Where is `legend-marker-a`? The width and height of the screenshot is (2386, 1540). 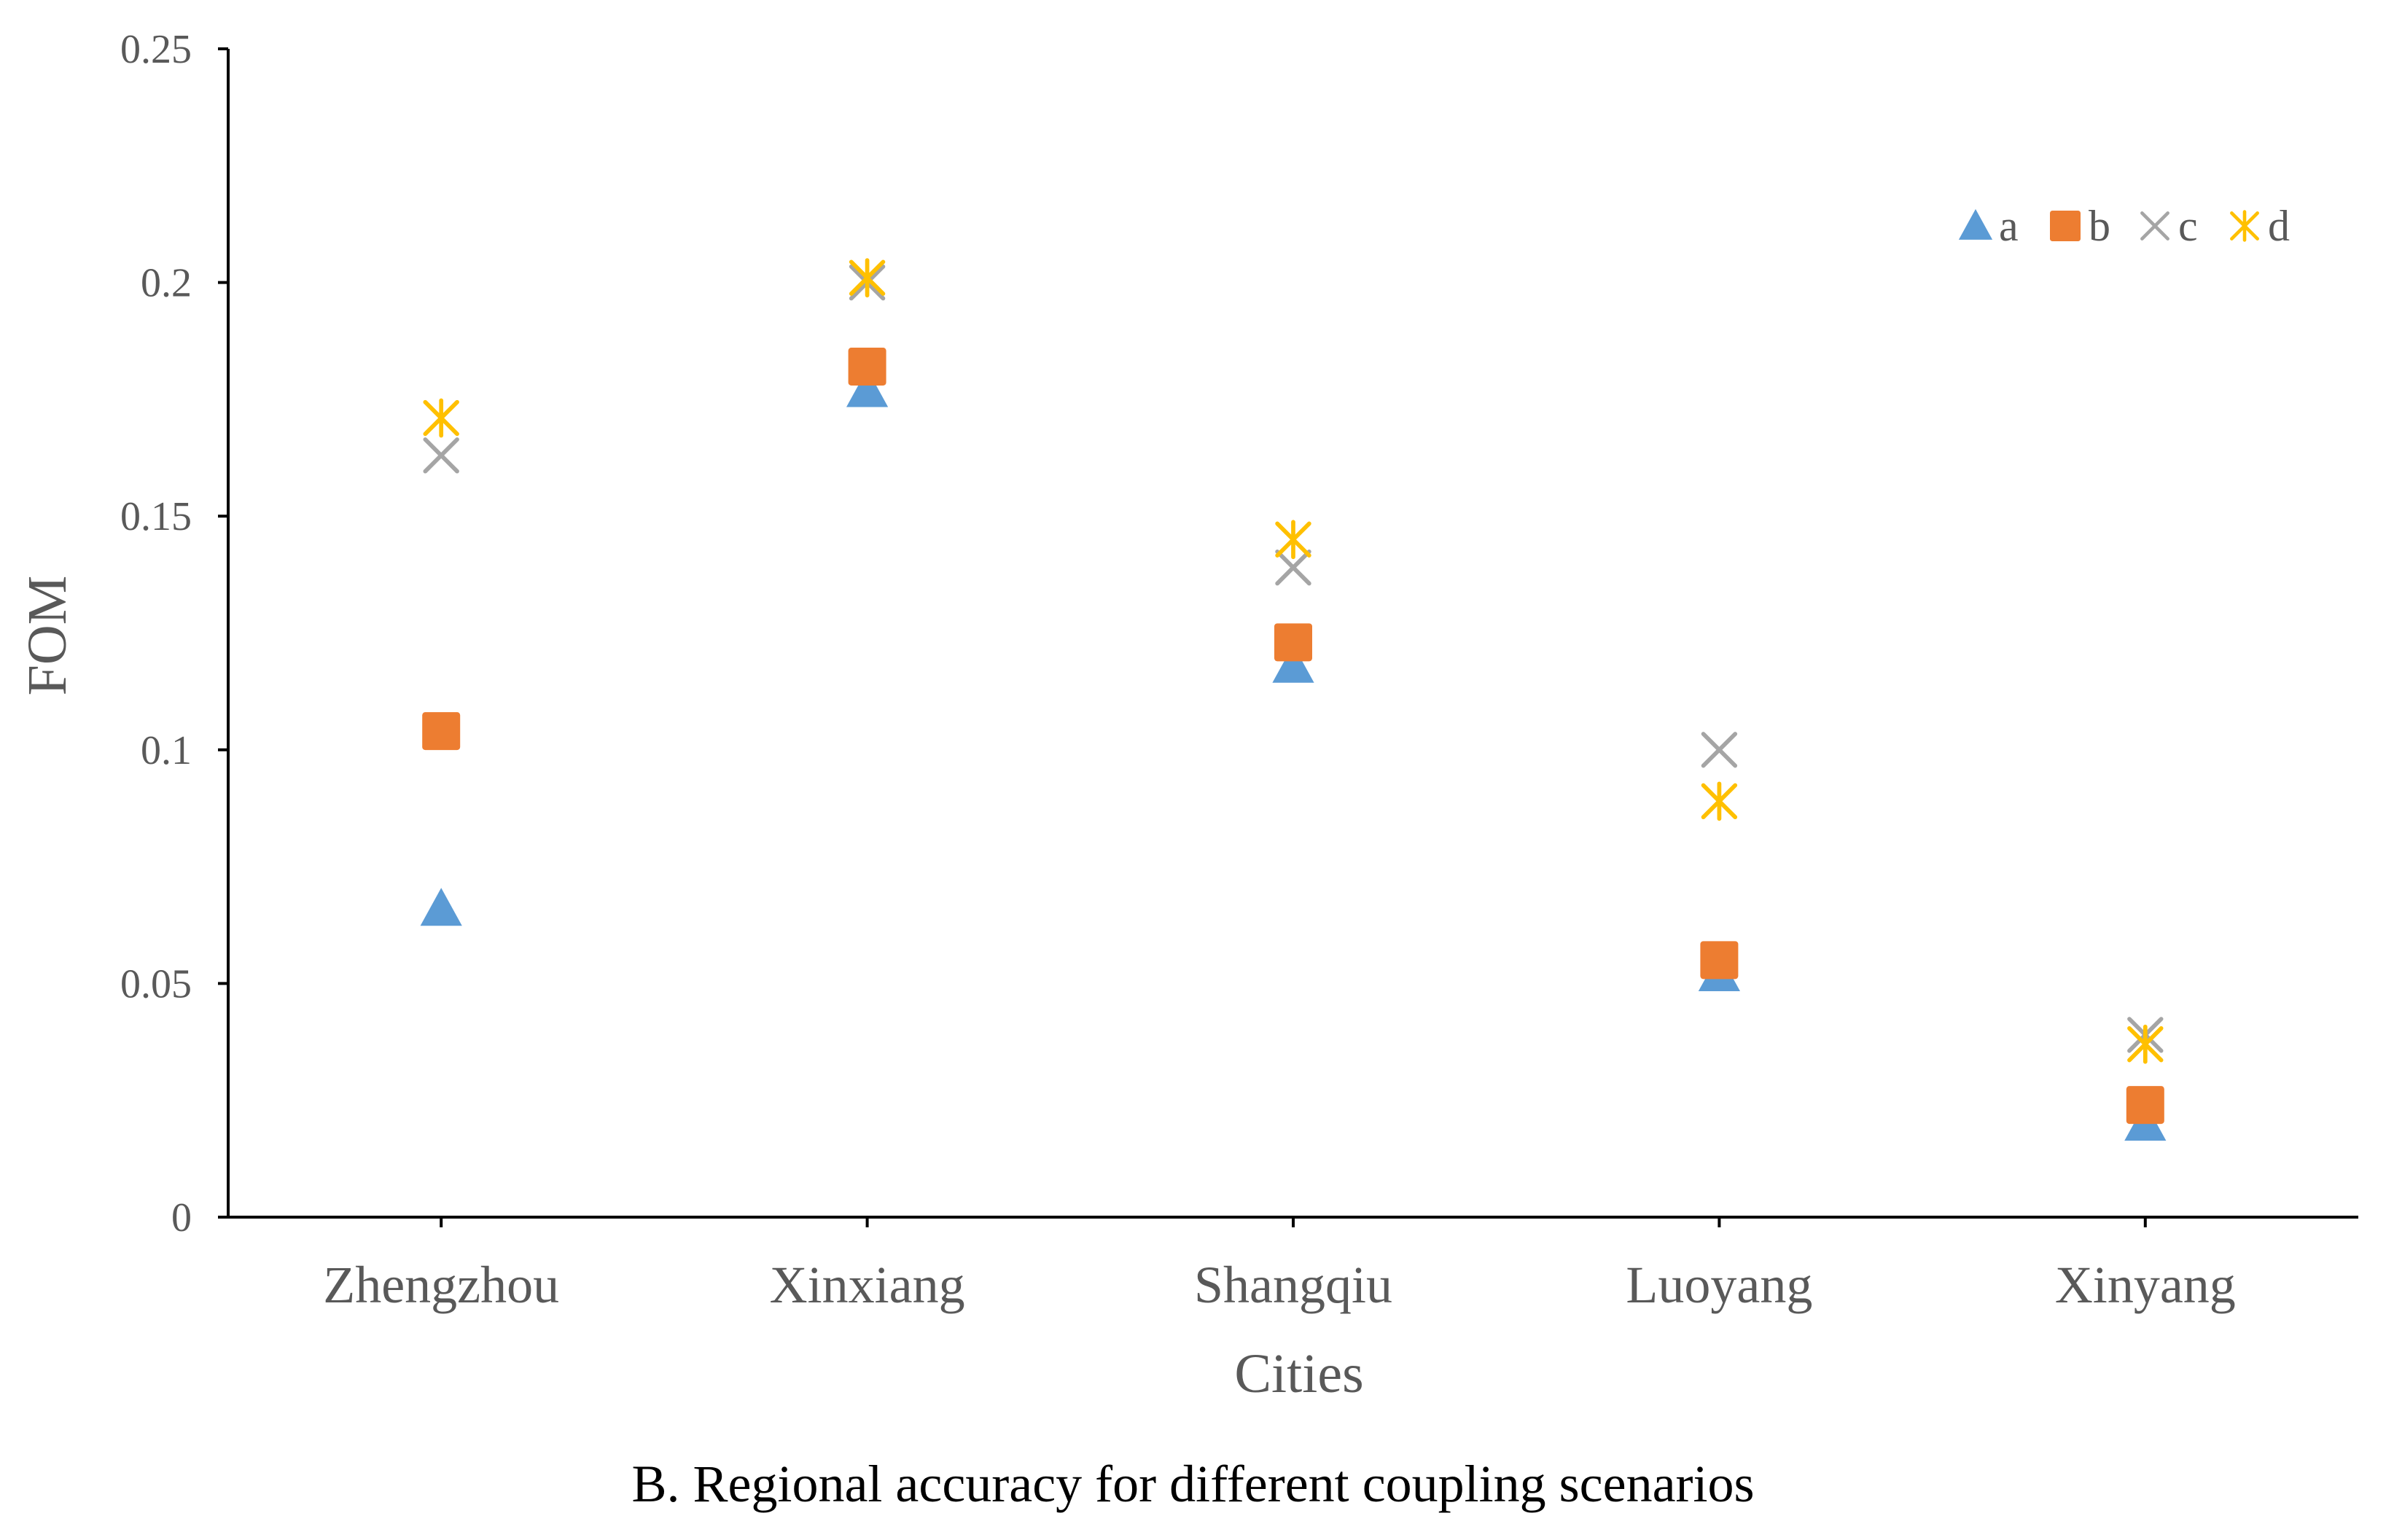
legend-marker-a is located at coordinates (1975, 224).